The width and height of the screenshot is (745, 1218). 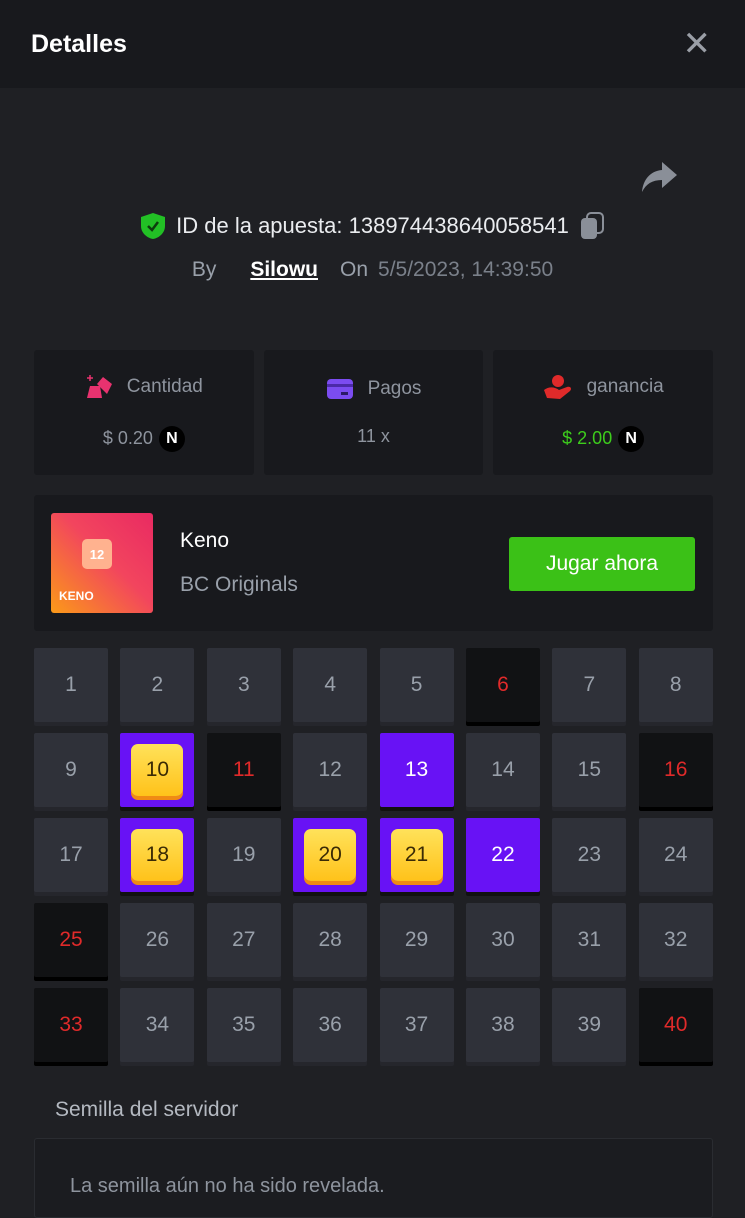 I want to click on keno-tile-drawn: 11, so click(x=243, y=770).